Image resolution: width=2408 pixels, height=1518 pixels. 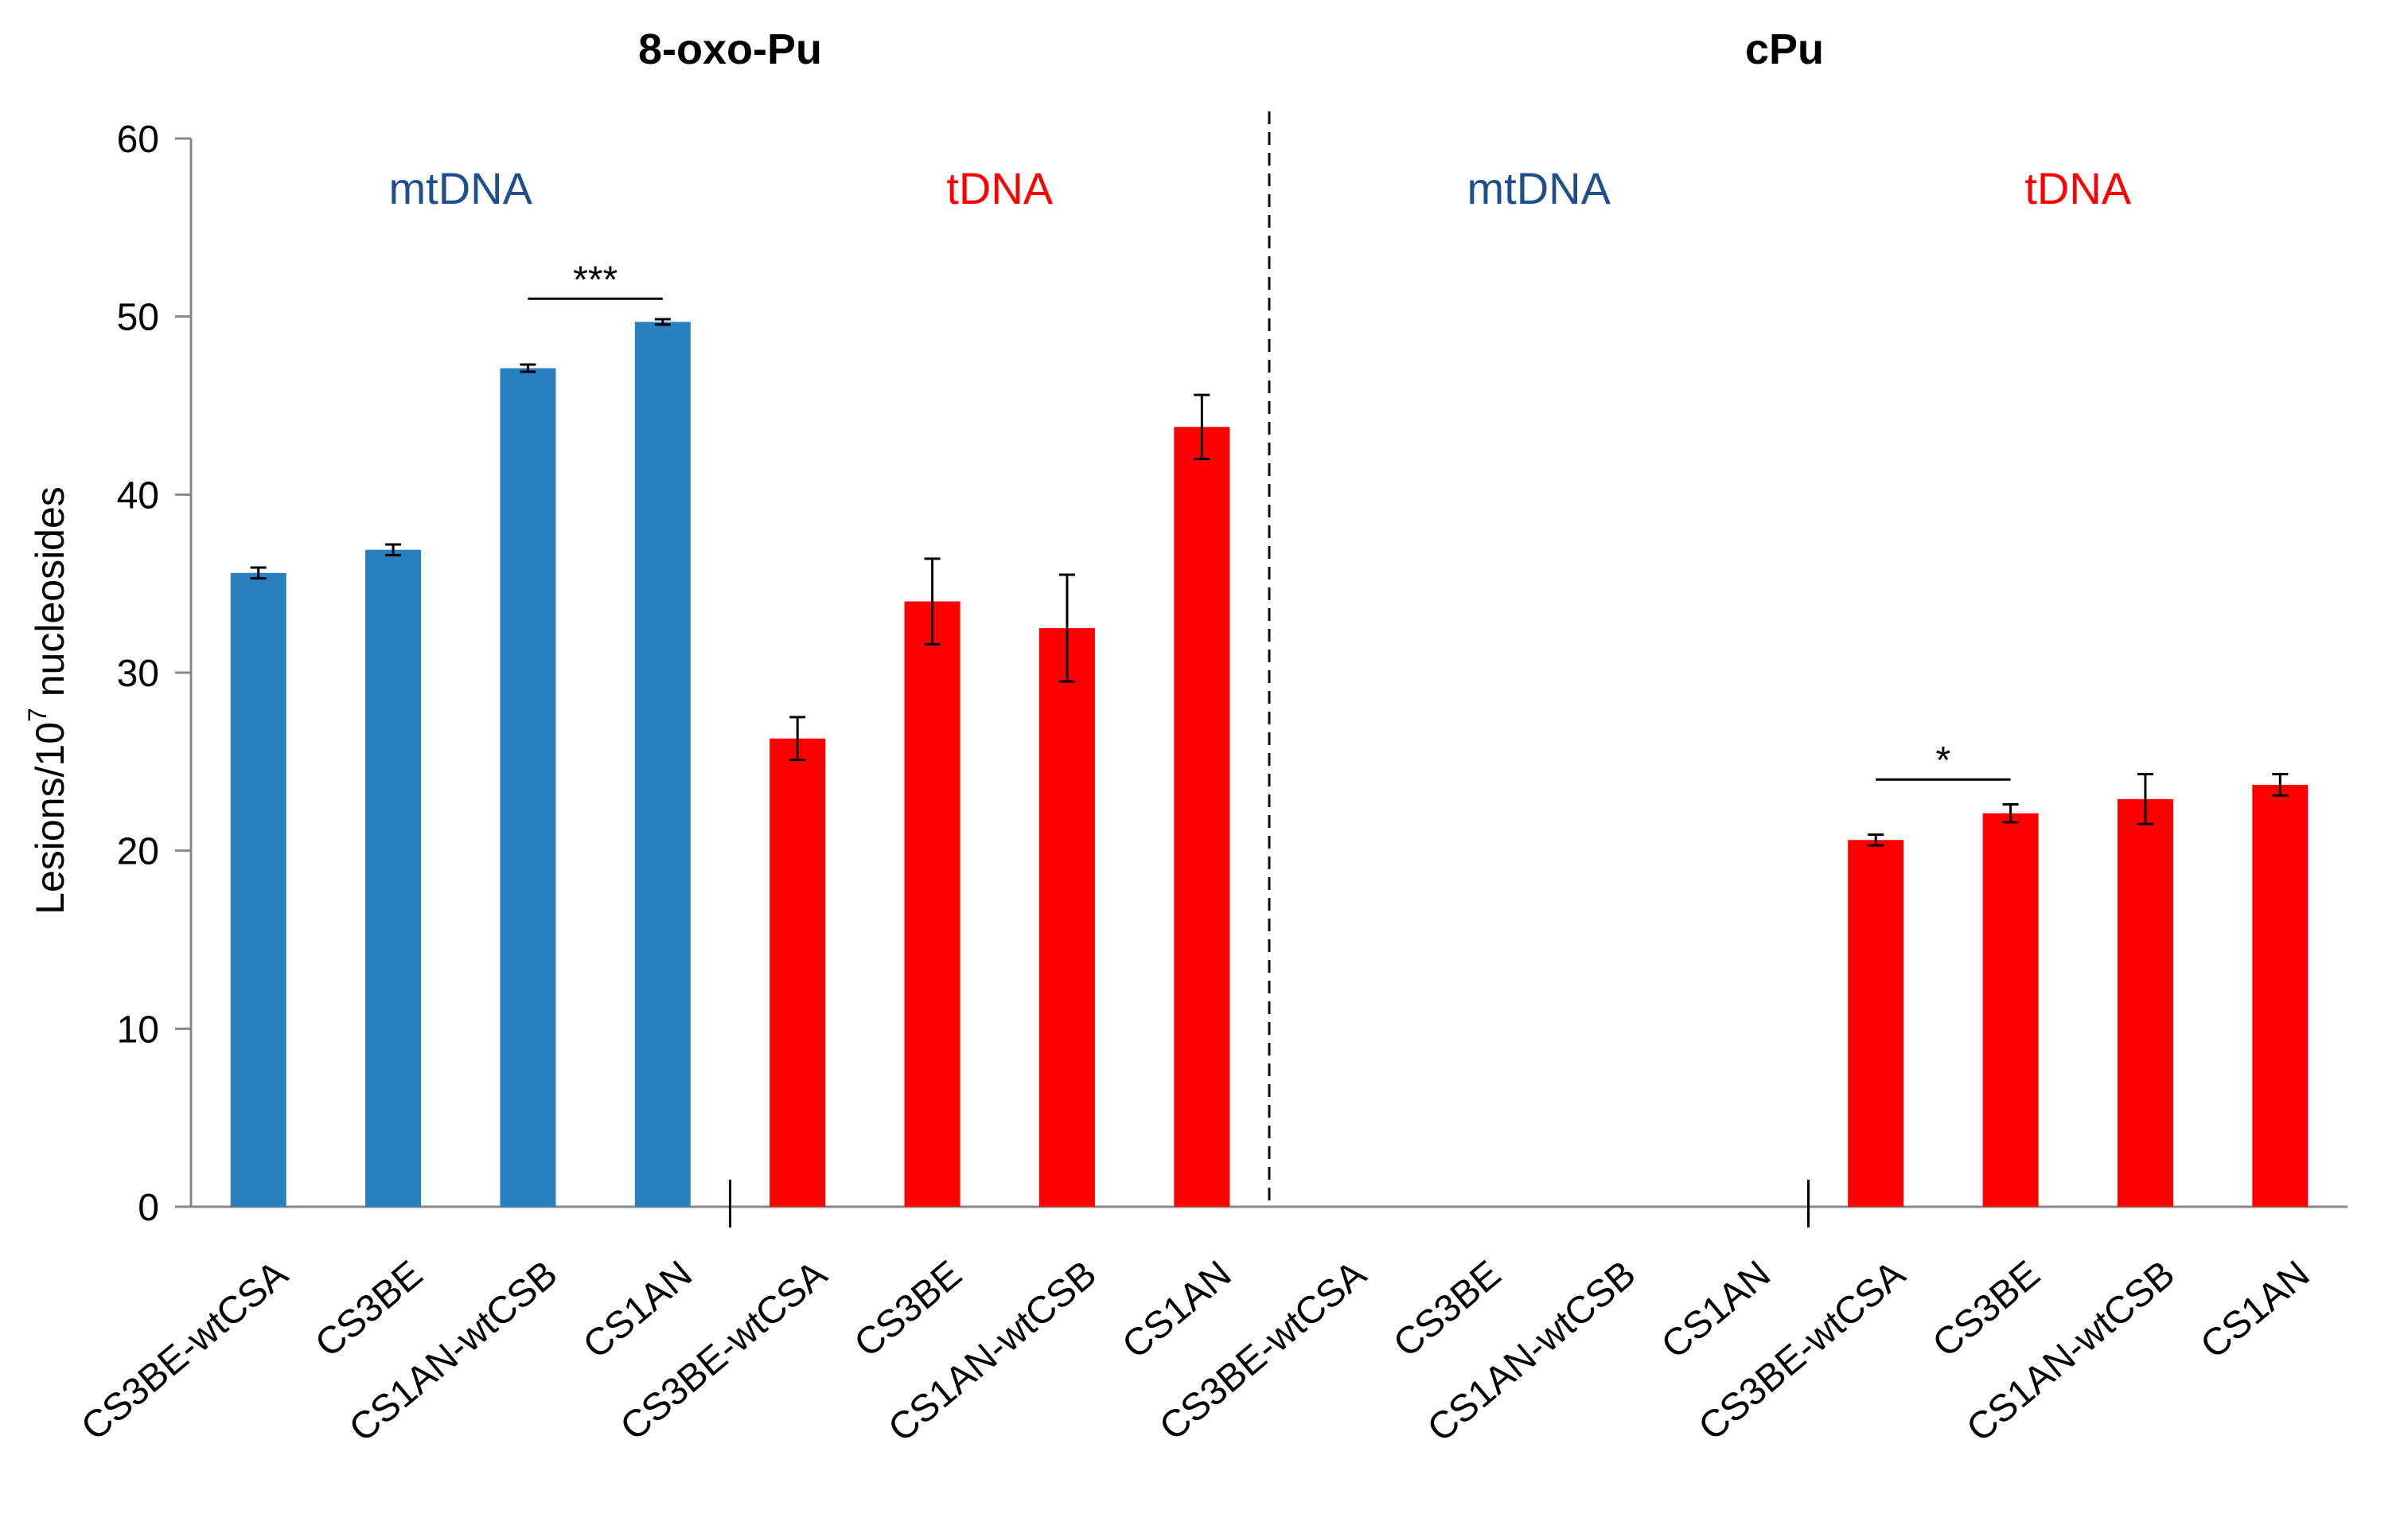 What do you see at coordinates (138, 1030) in the screenshot?
I see `y-tick-label: 10` at bounding box center [138, 1030].